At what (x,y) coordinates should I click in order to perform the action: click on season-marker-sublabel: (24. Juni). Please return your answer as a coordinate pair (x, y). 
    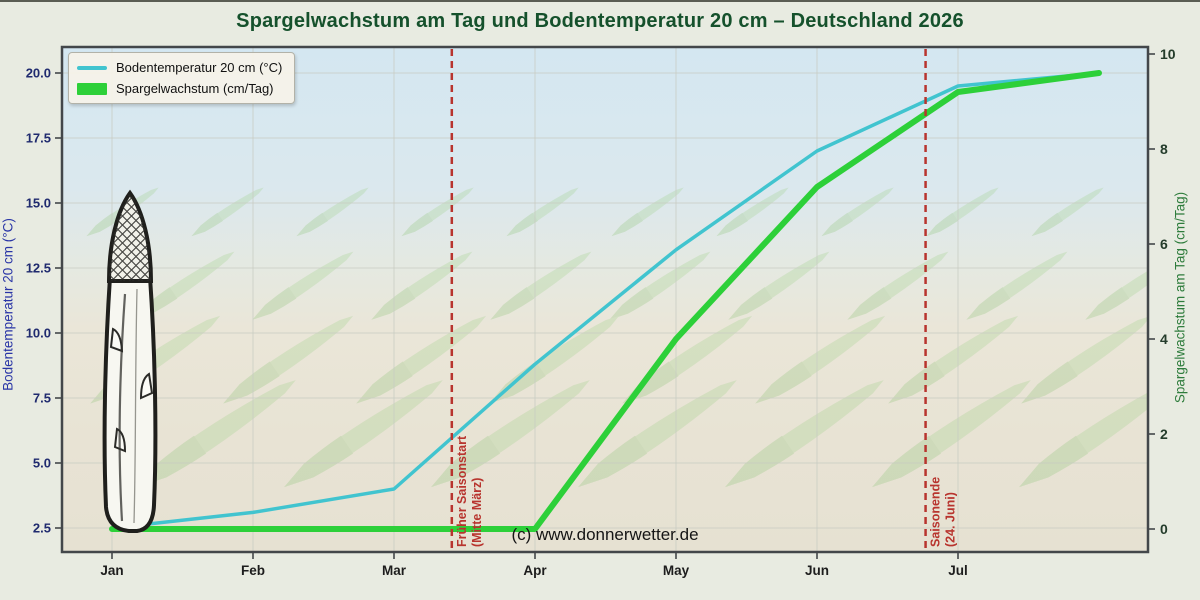
    Looking at the image, I should click on (951, 519).